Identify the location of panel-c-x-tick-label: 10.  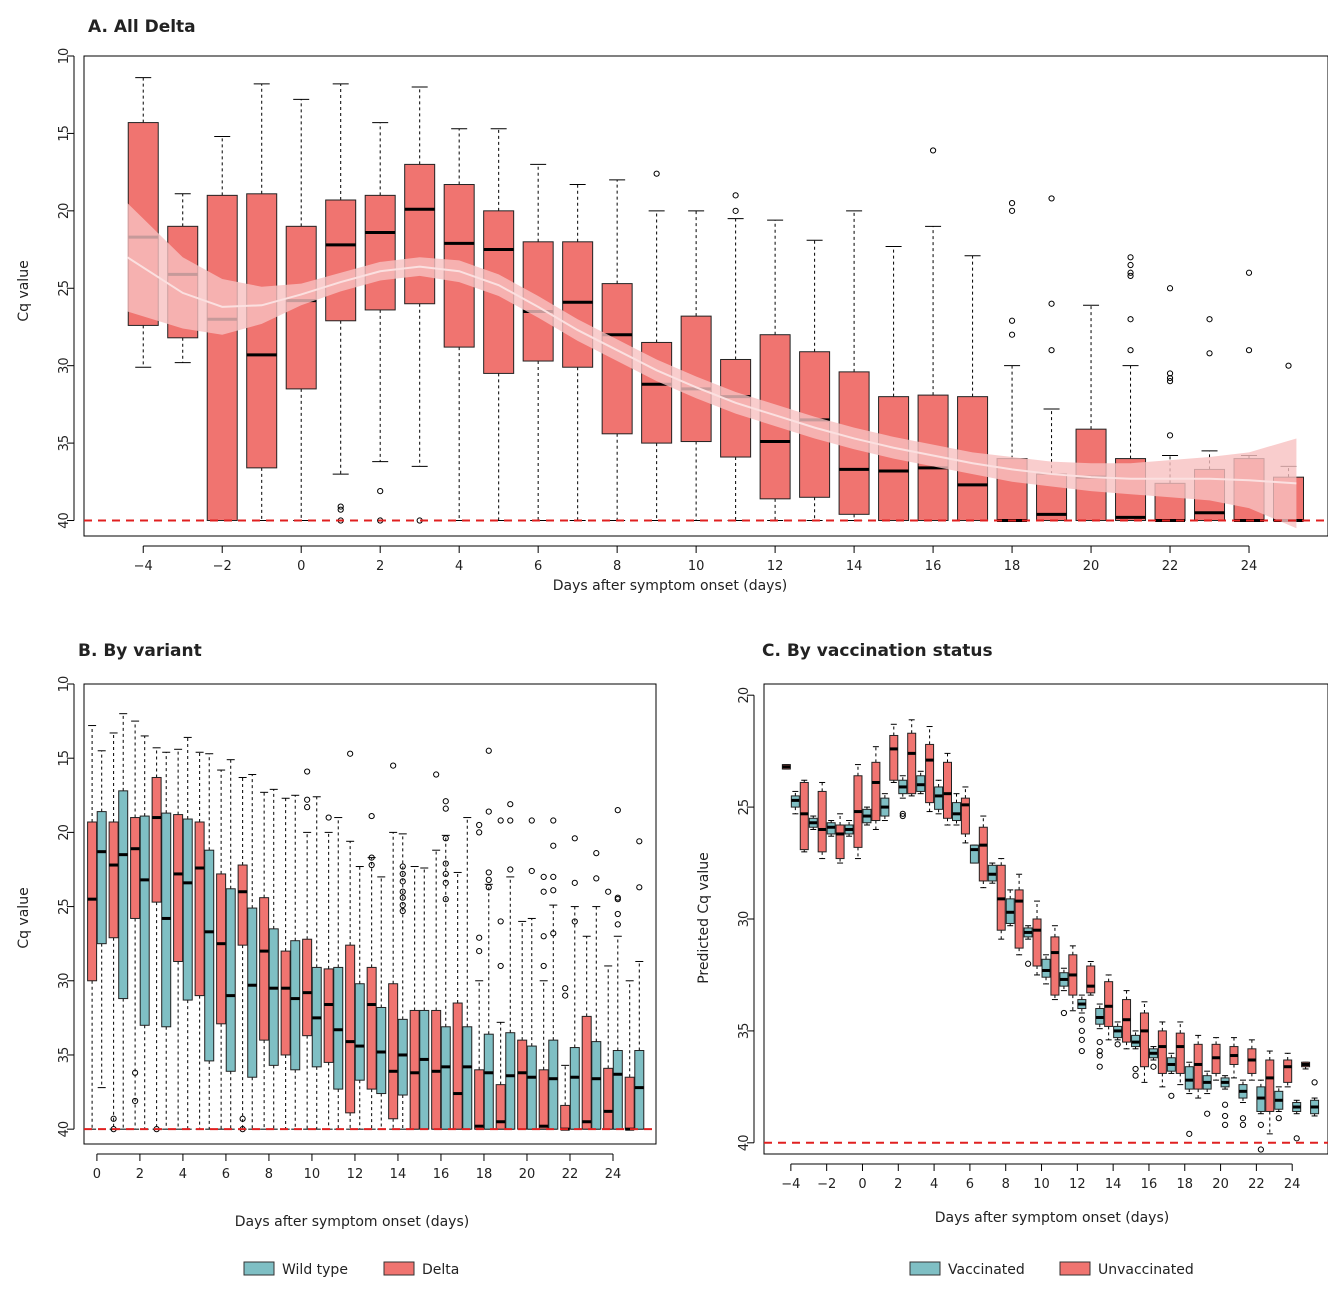
(1041, 1184).